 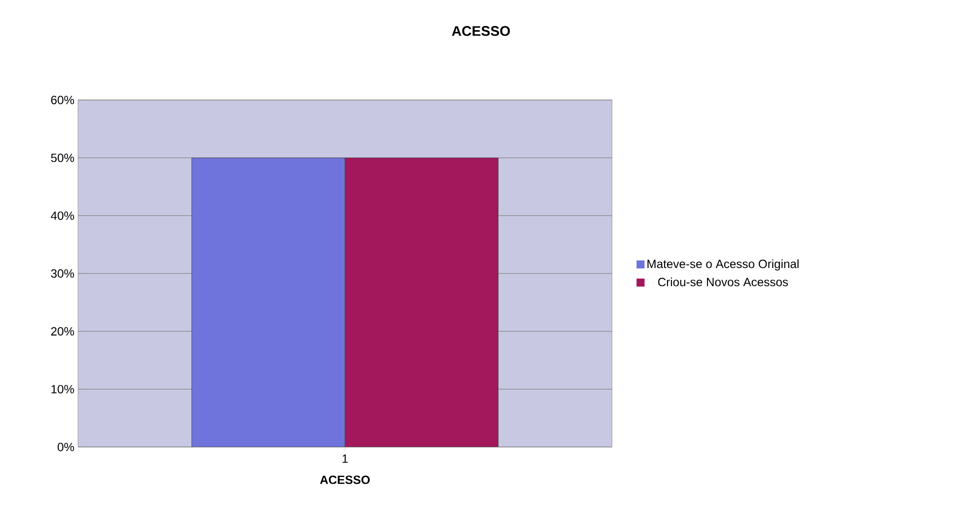 What do you see at coordinates (345, 458) in the screenshot?
I see `x-tick-label: 1` at bounding box center [345, 458].